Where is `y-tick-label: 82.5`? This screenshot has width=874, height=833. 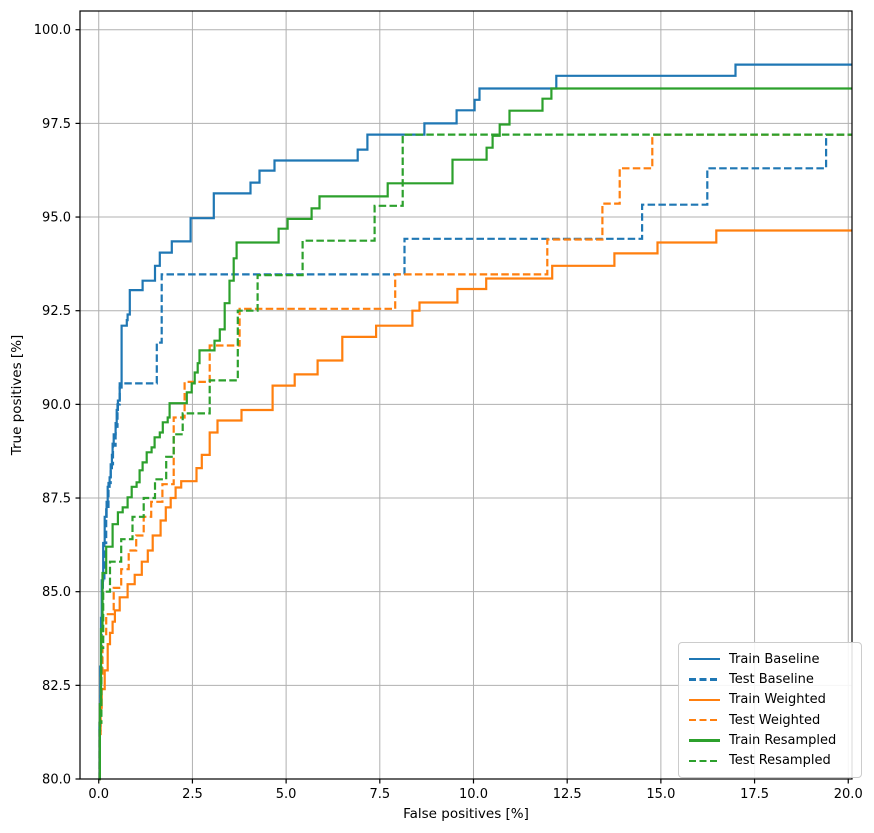
y-tick-label: 82.5 is located at coordinates (56, 686).